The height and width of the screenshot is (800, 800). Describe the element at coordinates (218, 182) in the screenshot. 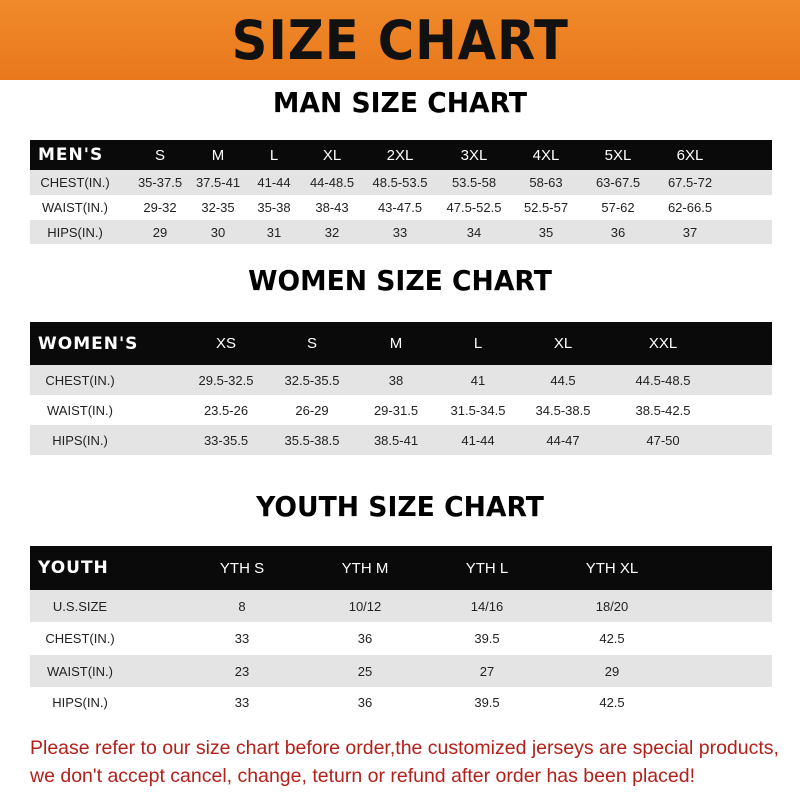

I see `size-value: 37.5-41` at that location.